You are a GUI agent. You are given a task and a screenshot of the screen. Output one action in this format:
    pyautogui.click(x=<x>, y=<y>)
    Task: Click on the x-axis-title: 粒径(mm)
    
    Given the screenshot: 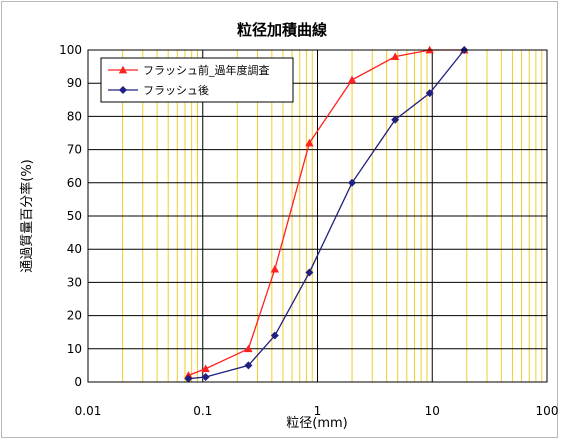 What is the action you would take?
    pyautogui.click(x=316, y=423)
    